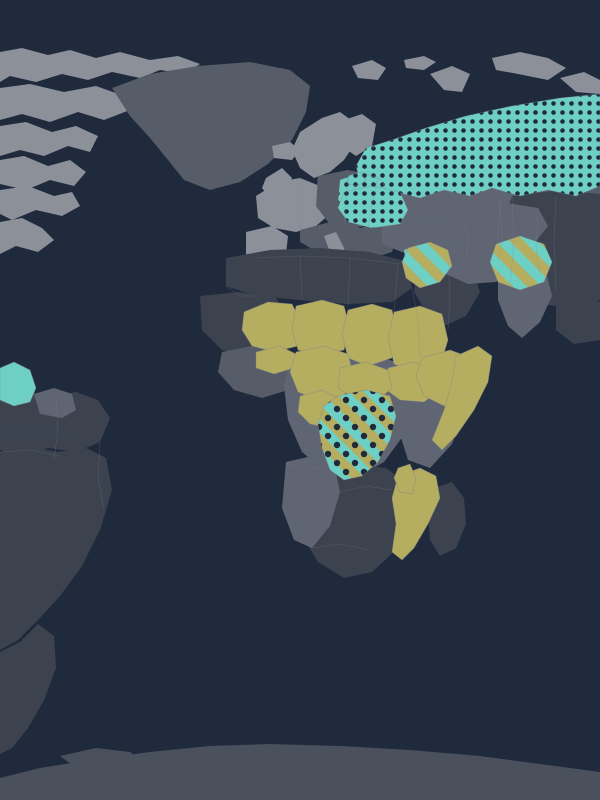  What do you see at coordinates (103, 761) in the screenshot?
I see `land-antarctic-peninsula` at bounding box center [103, 761].